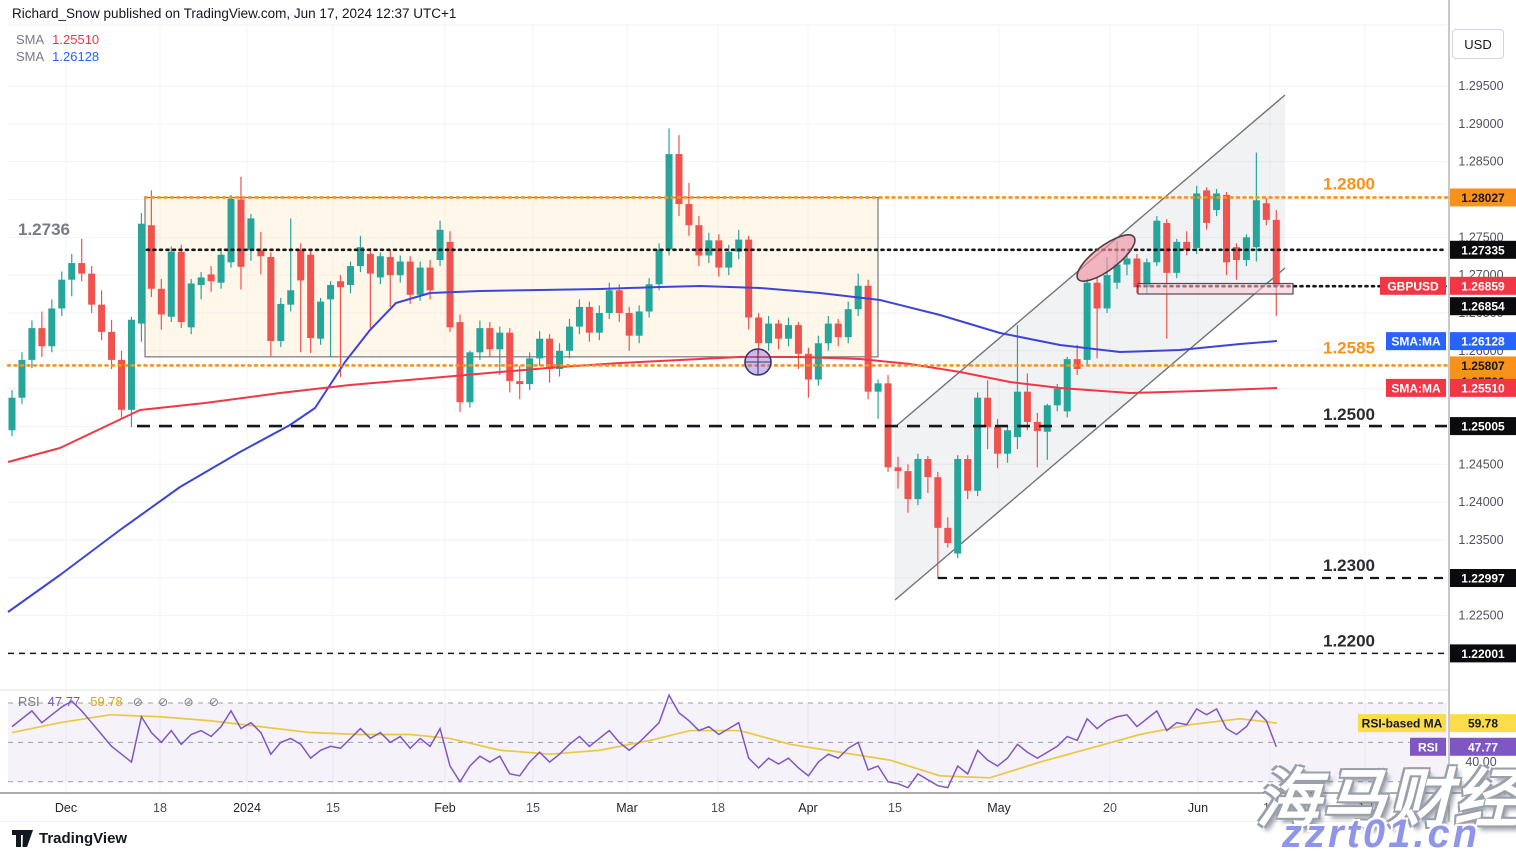  Describe the element at coordinates (895, 808) in the screenshot. I see `date-tick-15: 15` at that location.